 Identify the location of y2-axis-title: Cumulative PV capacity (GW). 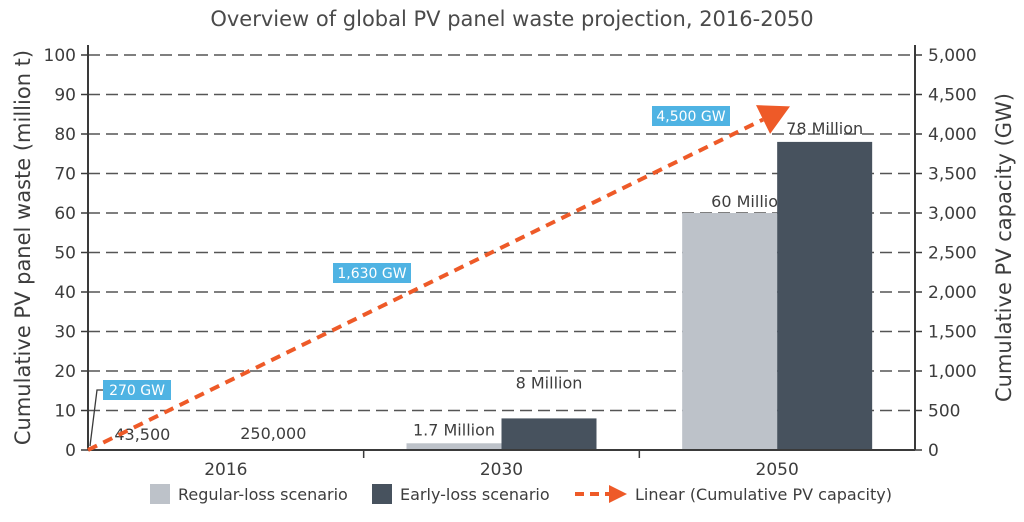
(1004, 247).